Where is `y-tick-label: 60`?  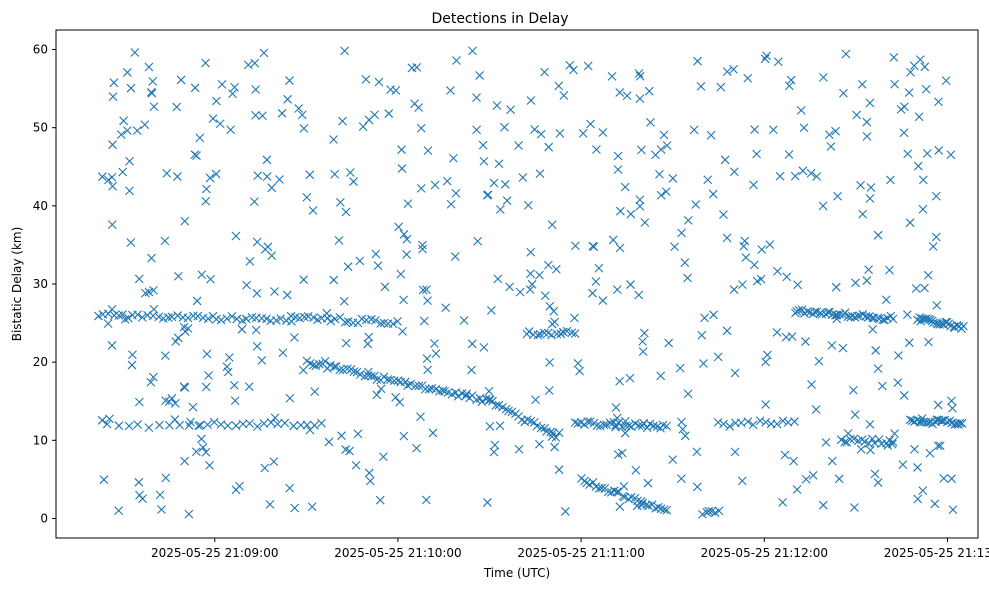
y-tick-label: 60 is located at coordinates (40, 50).